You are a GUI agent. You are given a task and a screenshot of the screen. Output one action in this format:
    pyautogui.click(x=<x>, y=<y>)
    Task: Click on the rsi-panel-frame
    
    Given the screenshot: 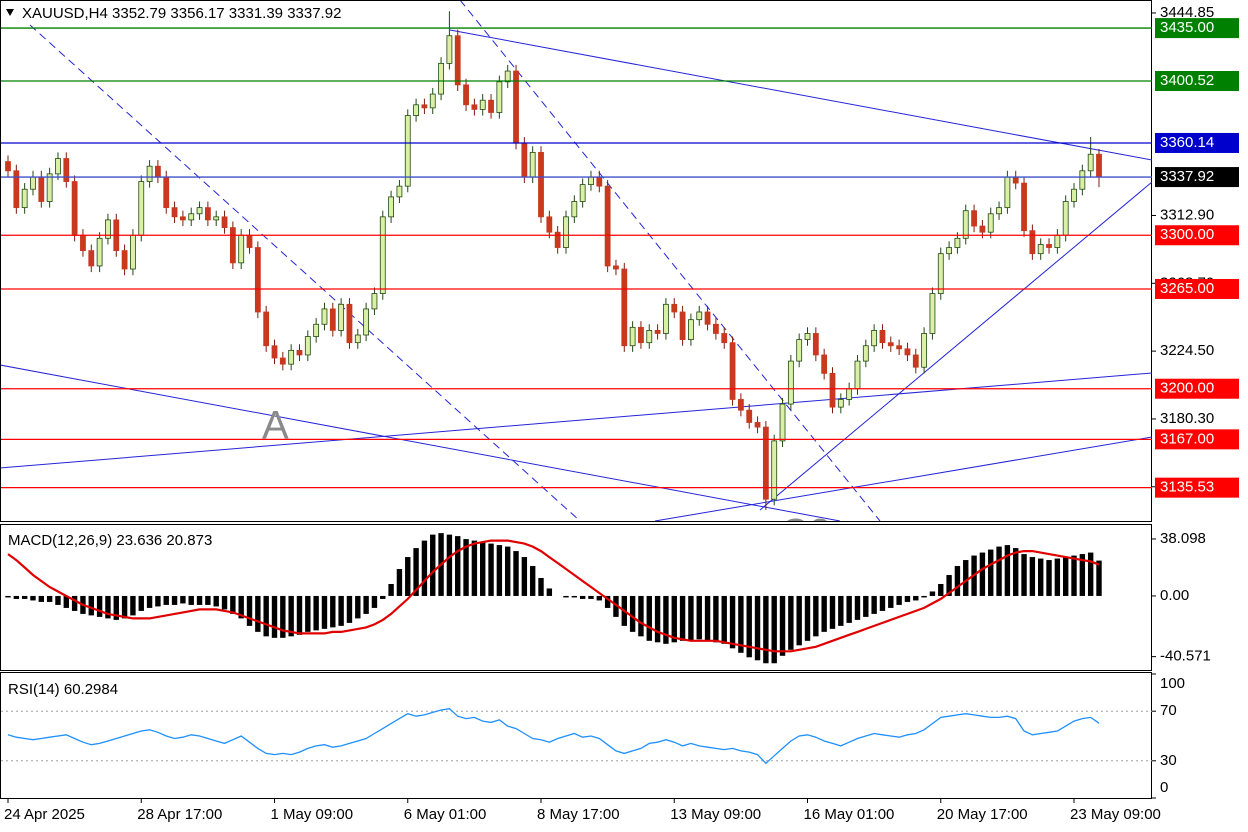 What is the action you would take?
    pyautogui.click(x=576, y=735)
    